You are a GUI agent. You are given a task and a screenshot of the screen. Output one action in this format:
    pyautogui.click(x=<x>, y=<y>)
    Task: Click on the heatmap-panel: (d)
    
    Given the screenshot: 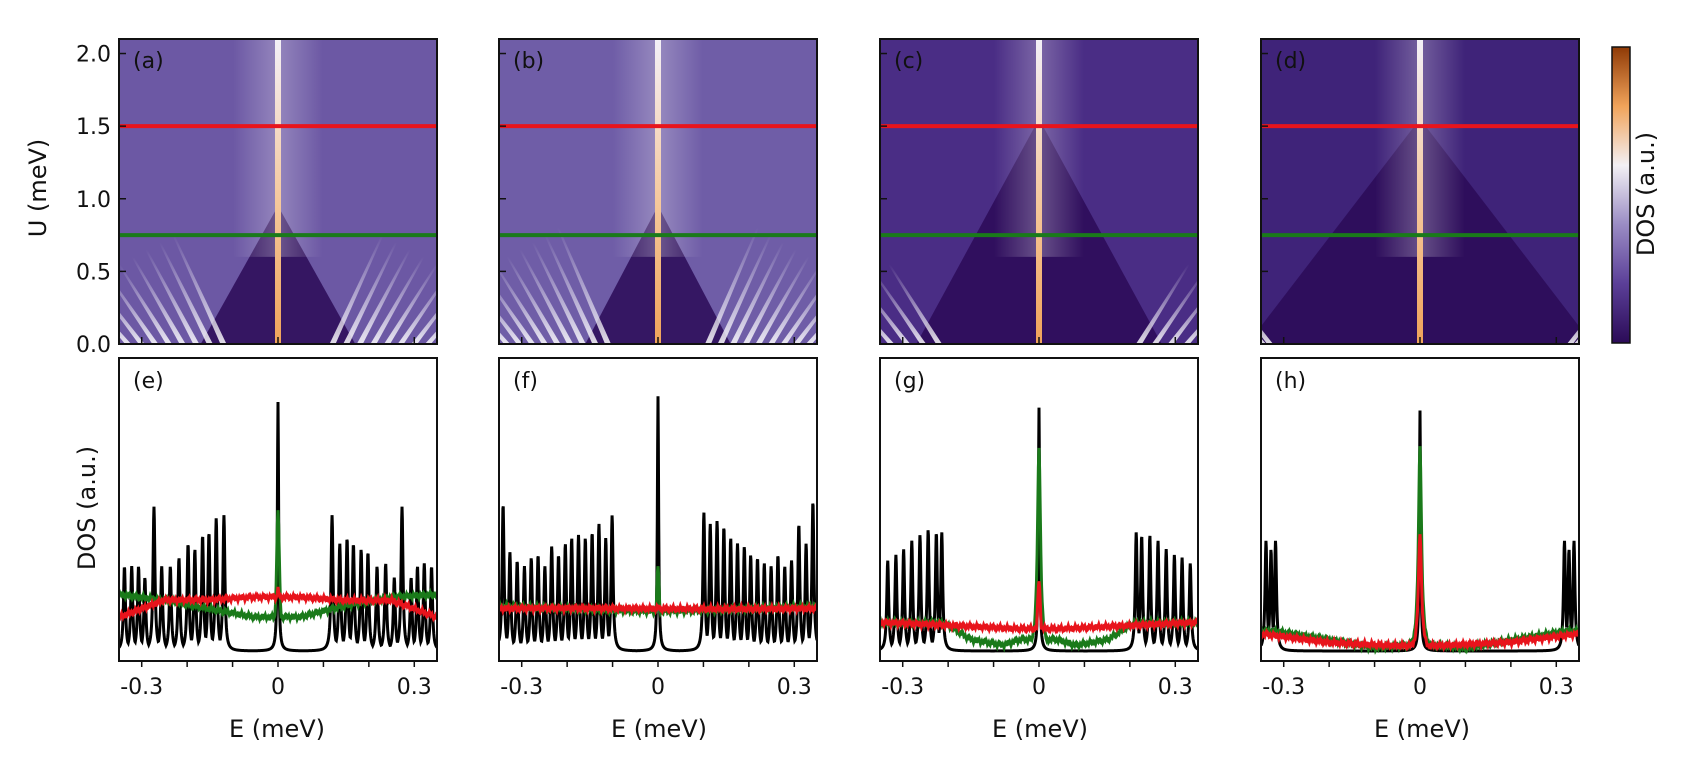 What is the action you would take?
    pyautogui.click(x=1420, y=191)
    